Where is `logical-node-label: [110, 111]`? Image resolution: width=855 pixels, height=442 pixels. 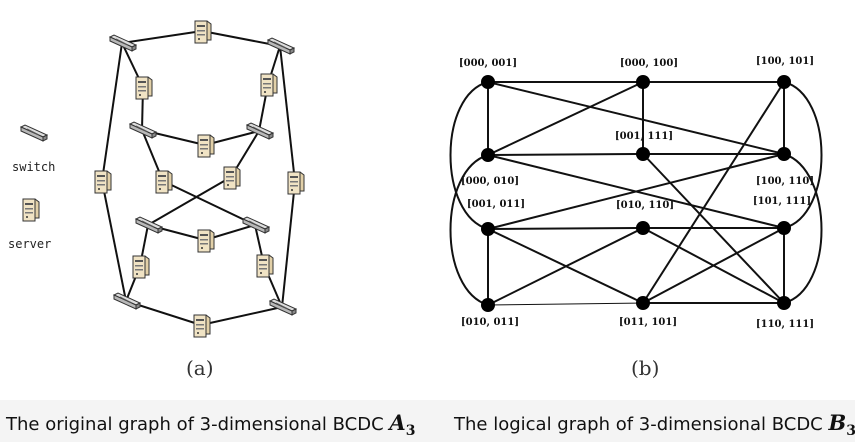
logical-node-label: [110, 111] is located at coordinates (785, 324).